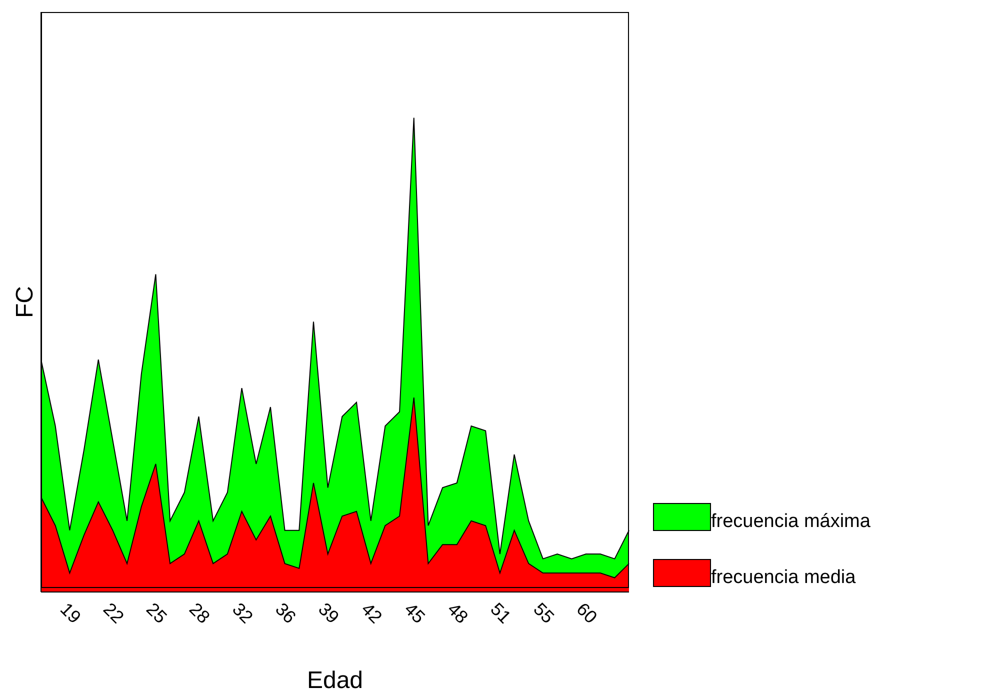 The width and height of the screenshot is (984, 690). I want to click on x-tick-label: 60, so click(587, 613).